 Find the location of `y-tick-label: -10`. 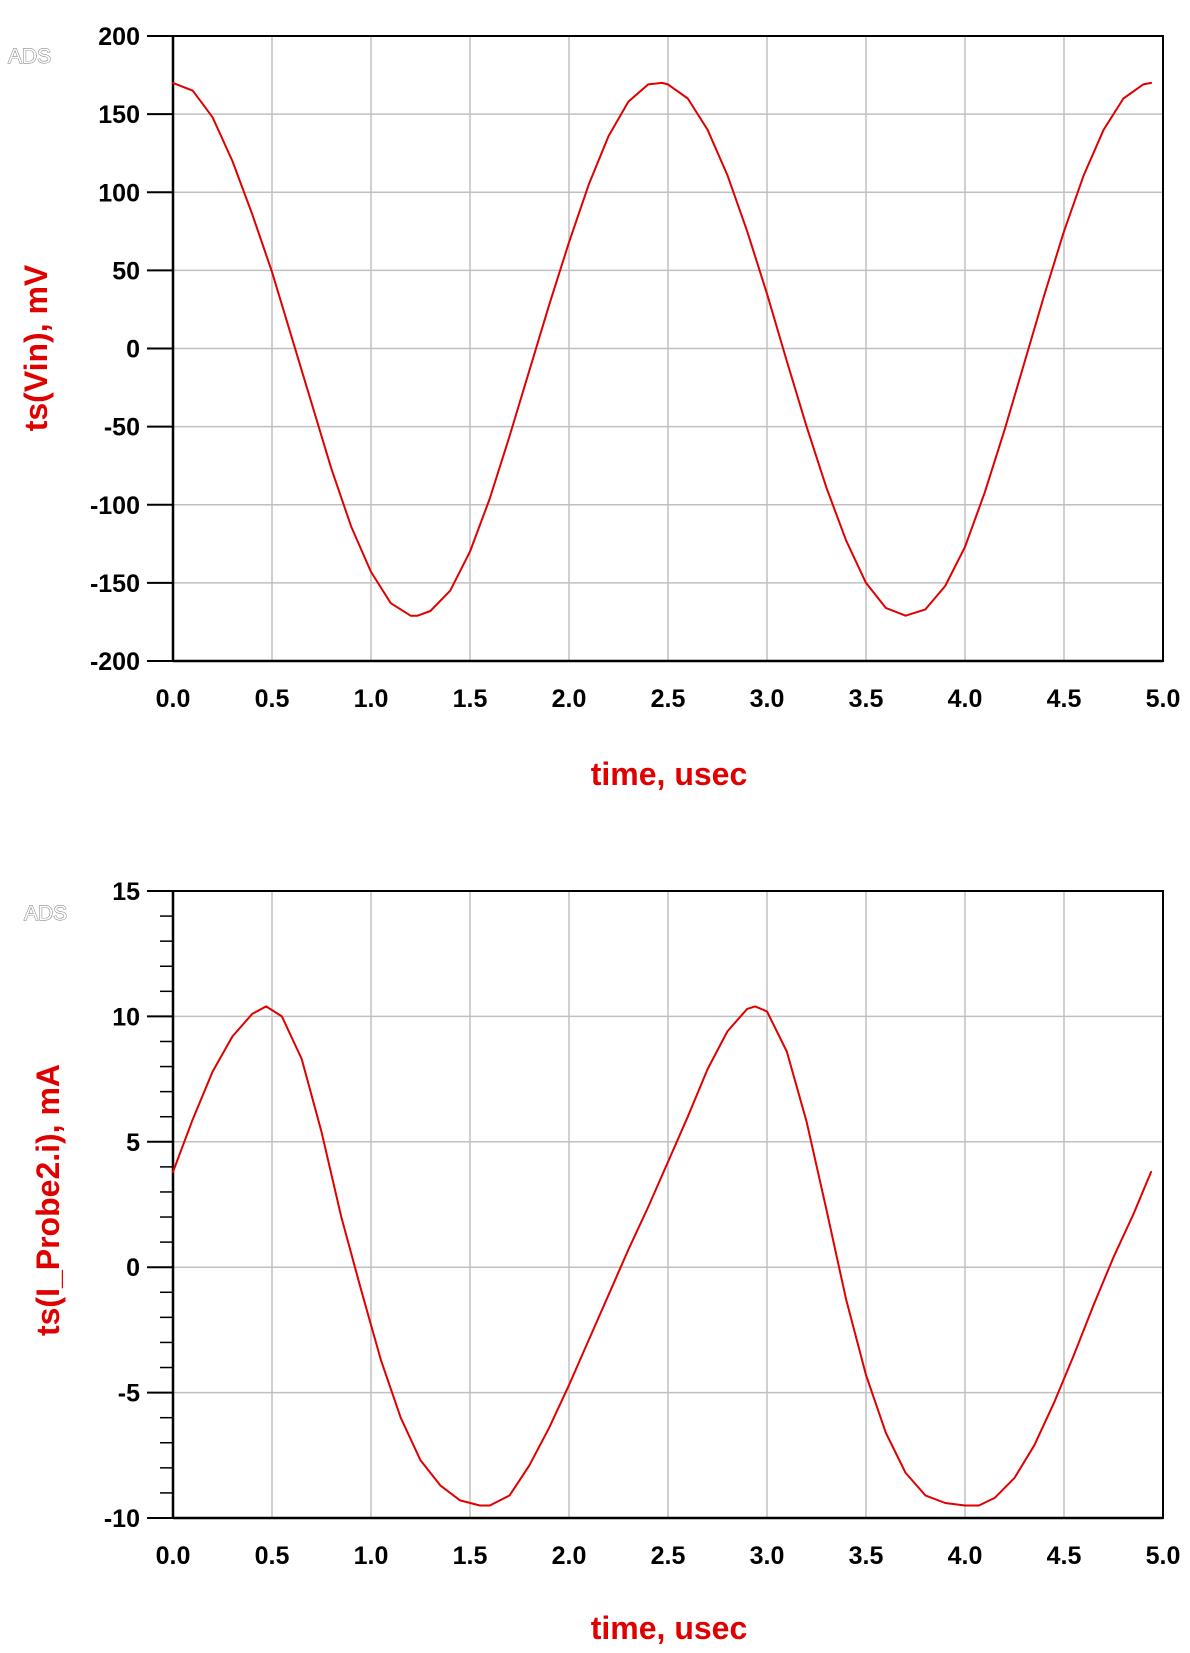

y-tick-label: -10 is located at coordinates (122, 1519).